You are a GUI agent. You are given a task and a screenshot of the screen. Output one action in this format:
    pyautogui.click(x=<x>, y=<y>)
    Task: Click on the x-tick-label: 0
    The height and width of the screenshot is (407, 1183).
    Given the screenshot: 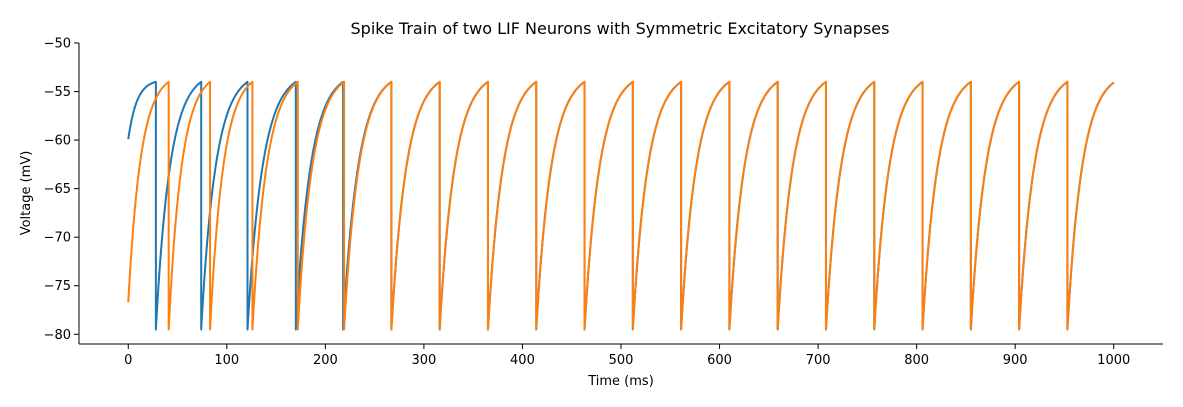 What is the action you would take?
    pyautogui.click(x=128, y=360)
    